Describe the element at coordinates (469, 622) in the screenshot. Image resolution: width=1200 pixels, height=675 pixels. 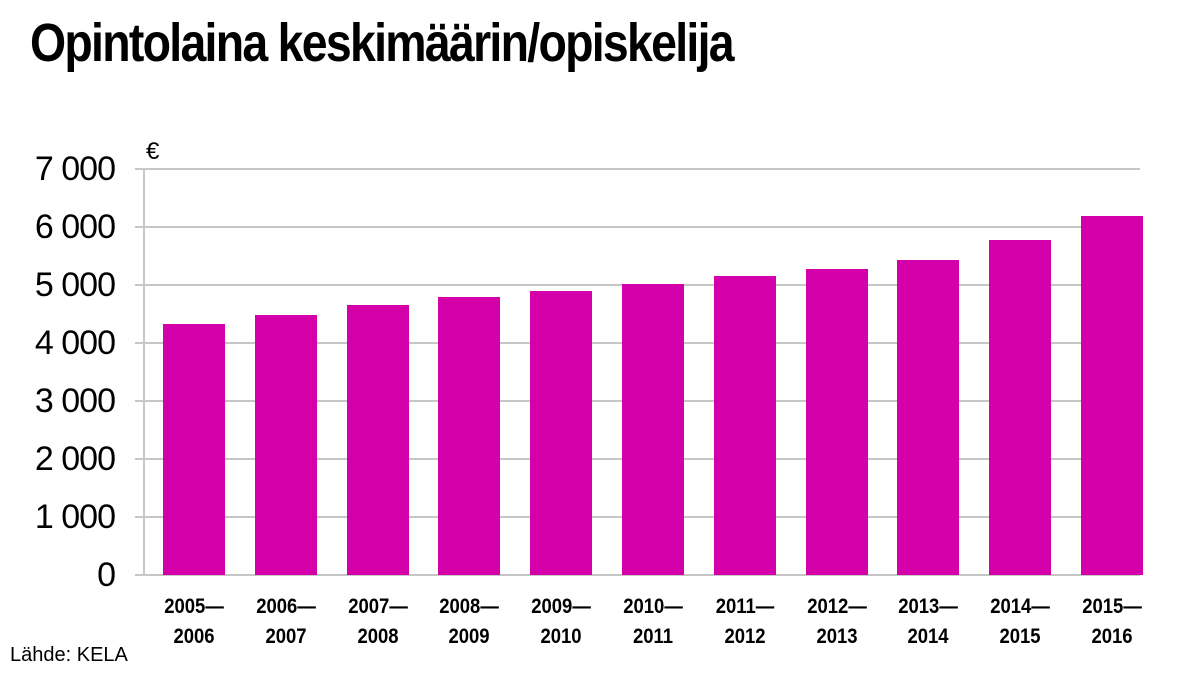
I see `x-tick-label: 2008— 2009` at that location.